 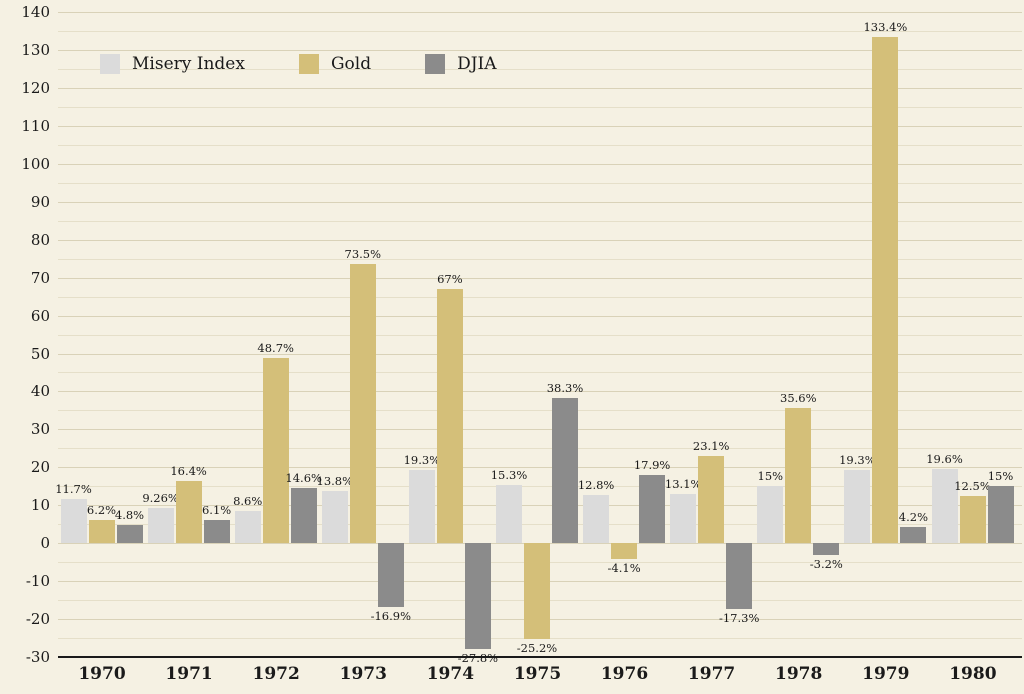 What do you see at coordinates (913, 535) in the screenshot?
I see `bar-djia-1979` at bounding box center [913, 535].